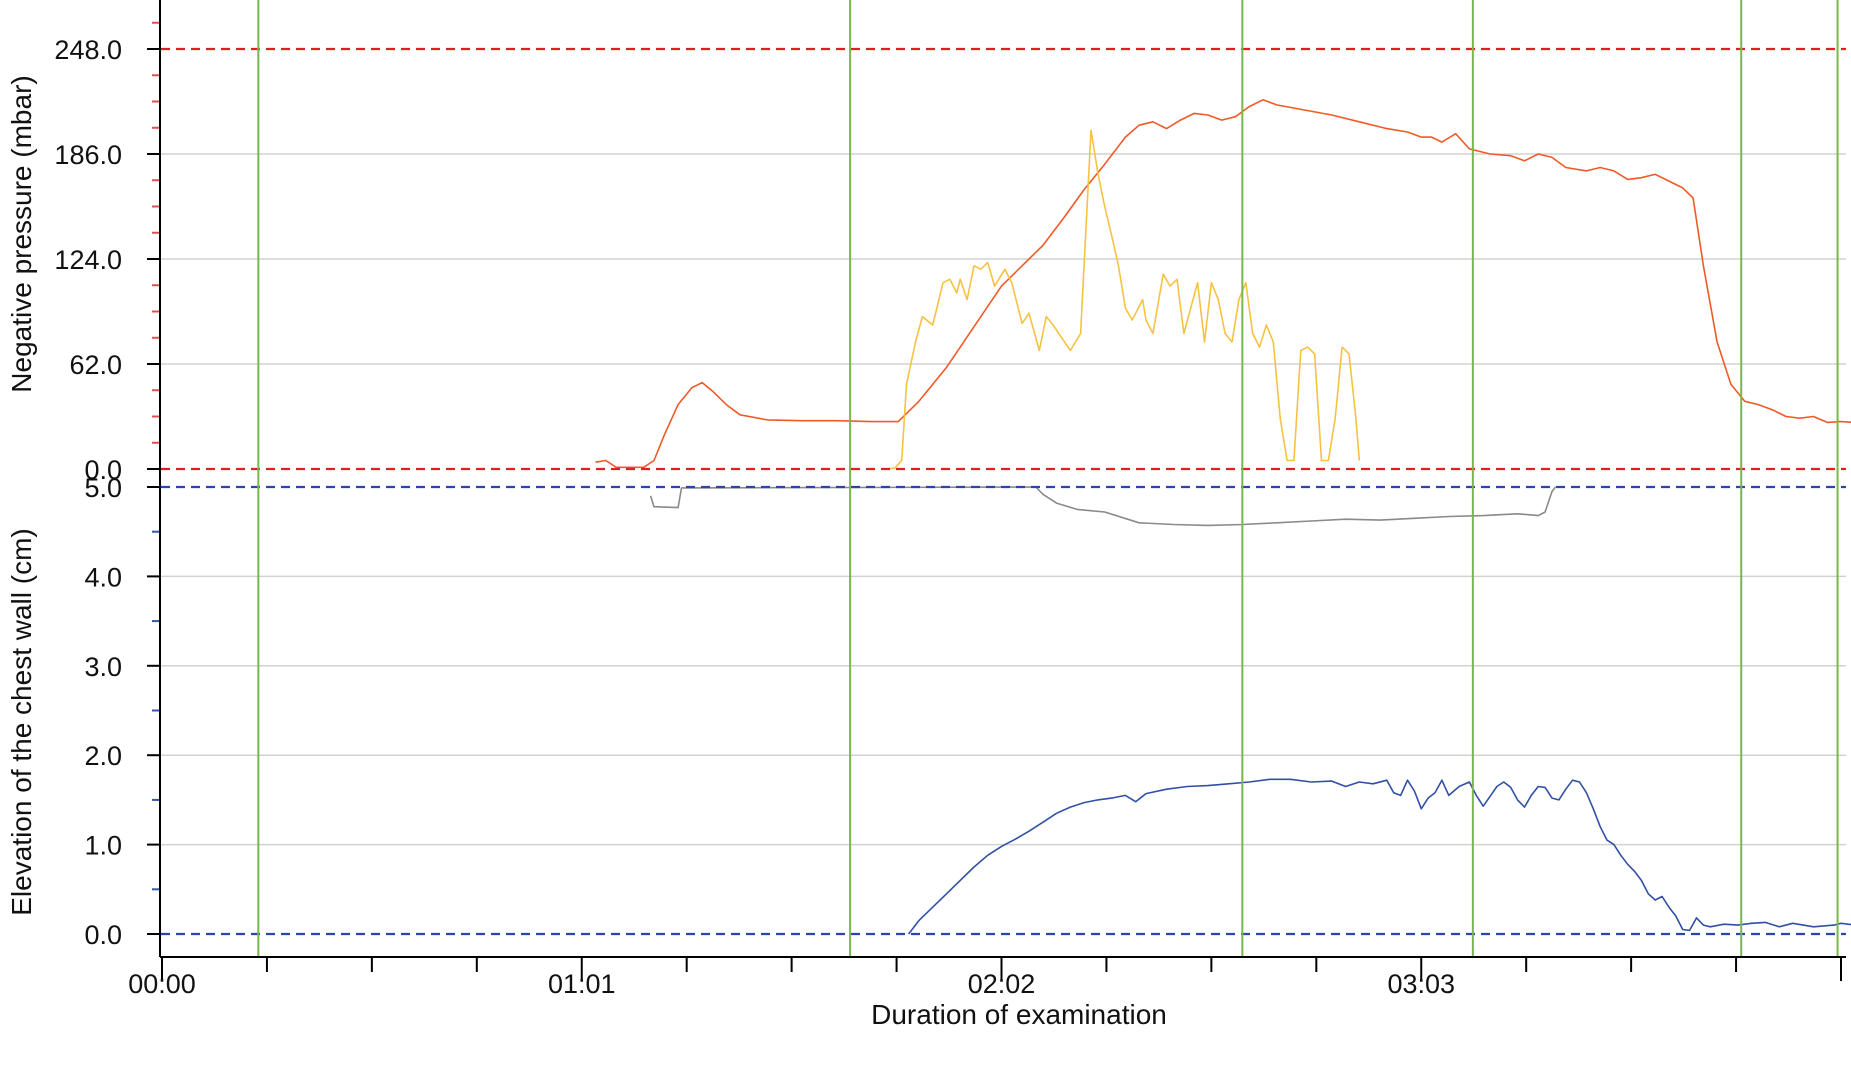 This screenshot has height=1069, width=1851. I want to click on elevation-axis-title: Elevation of the chest wall (cm), so click(21, 722).